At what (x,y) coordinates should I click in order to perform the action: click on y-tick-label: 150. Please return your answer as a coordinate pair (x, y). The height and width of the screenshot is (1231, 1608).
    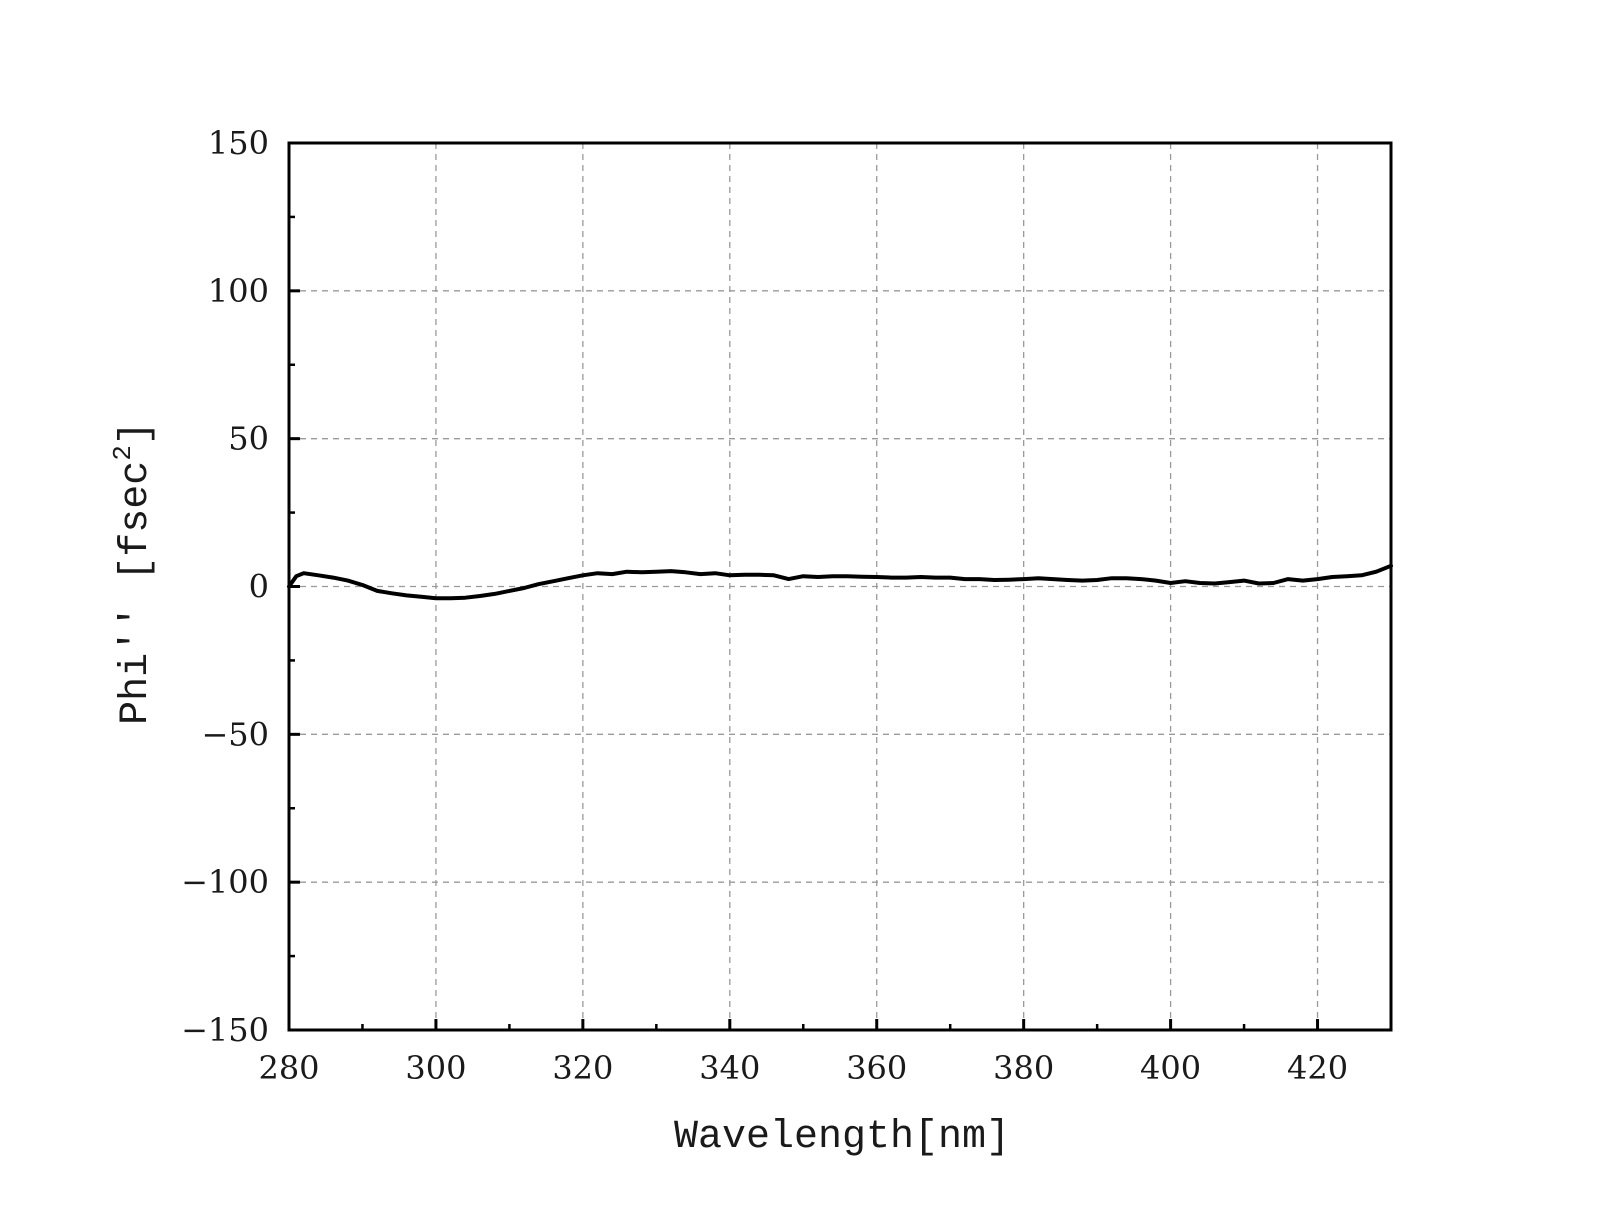
    Looking at the image, I should click on (238, 143).